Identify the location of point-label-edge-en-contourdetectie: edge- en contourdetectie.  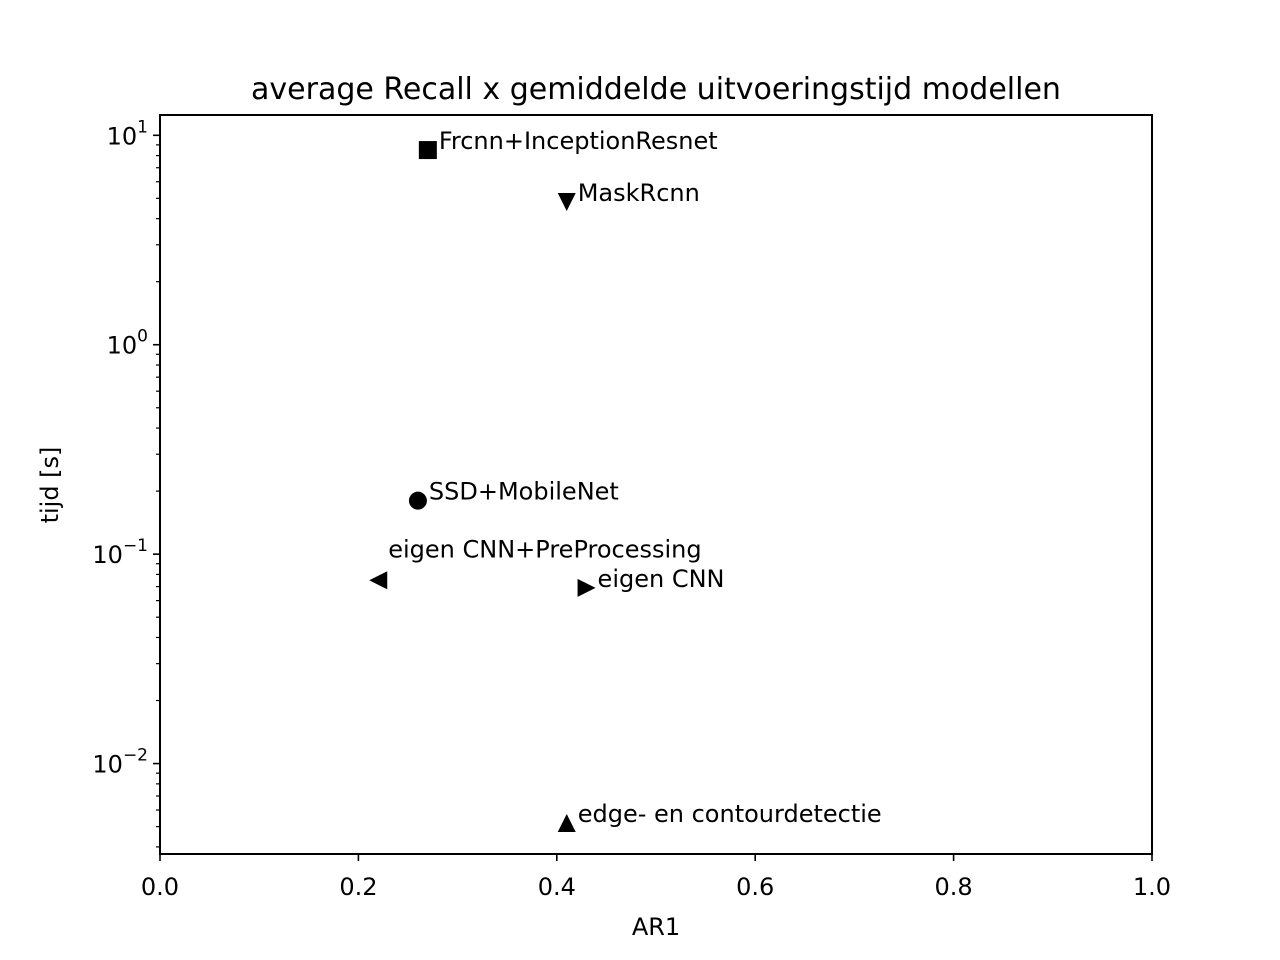
(730, 814).